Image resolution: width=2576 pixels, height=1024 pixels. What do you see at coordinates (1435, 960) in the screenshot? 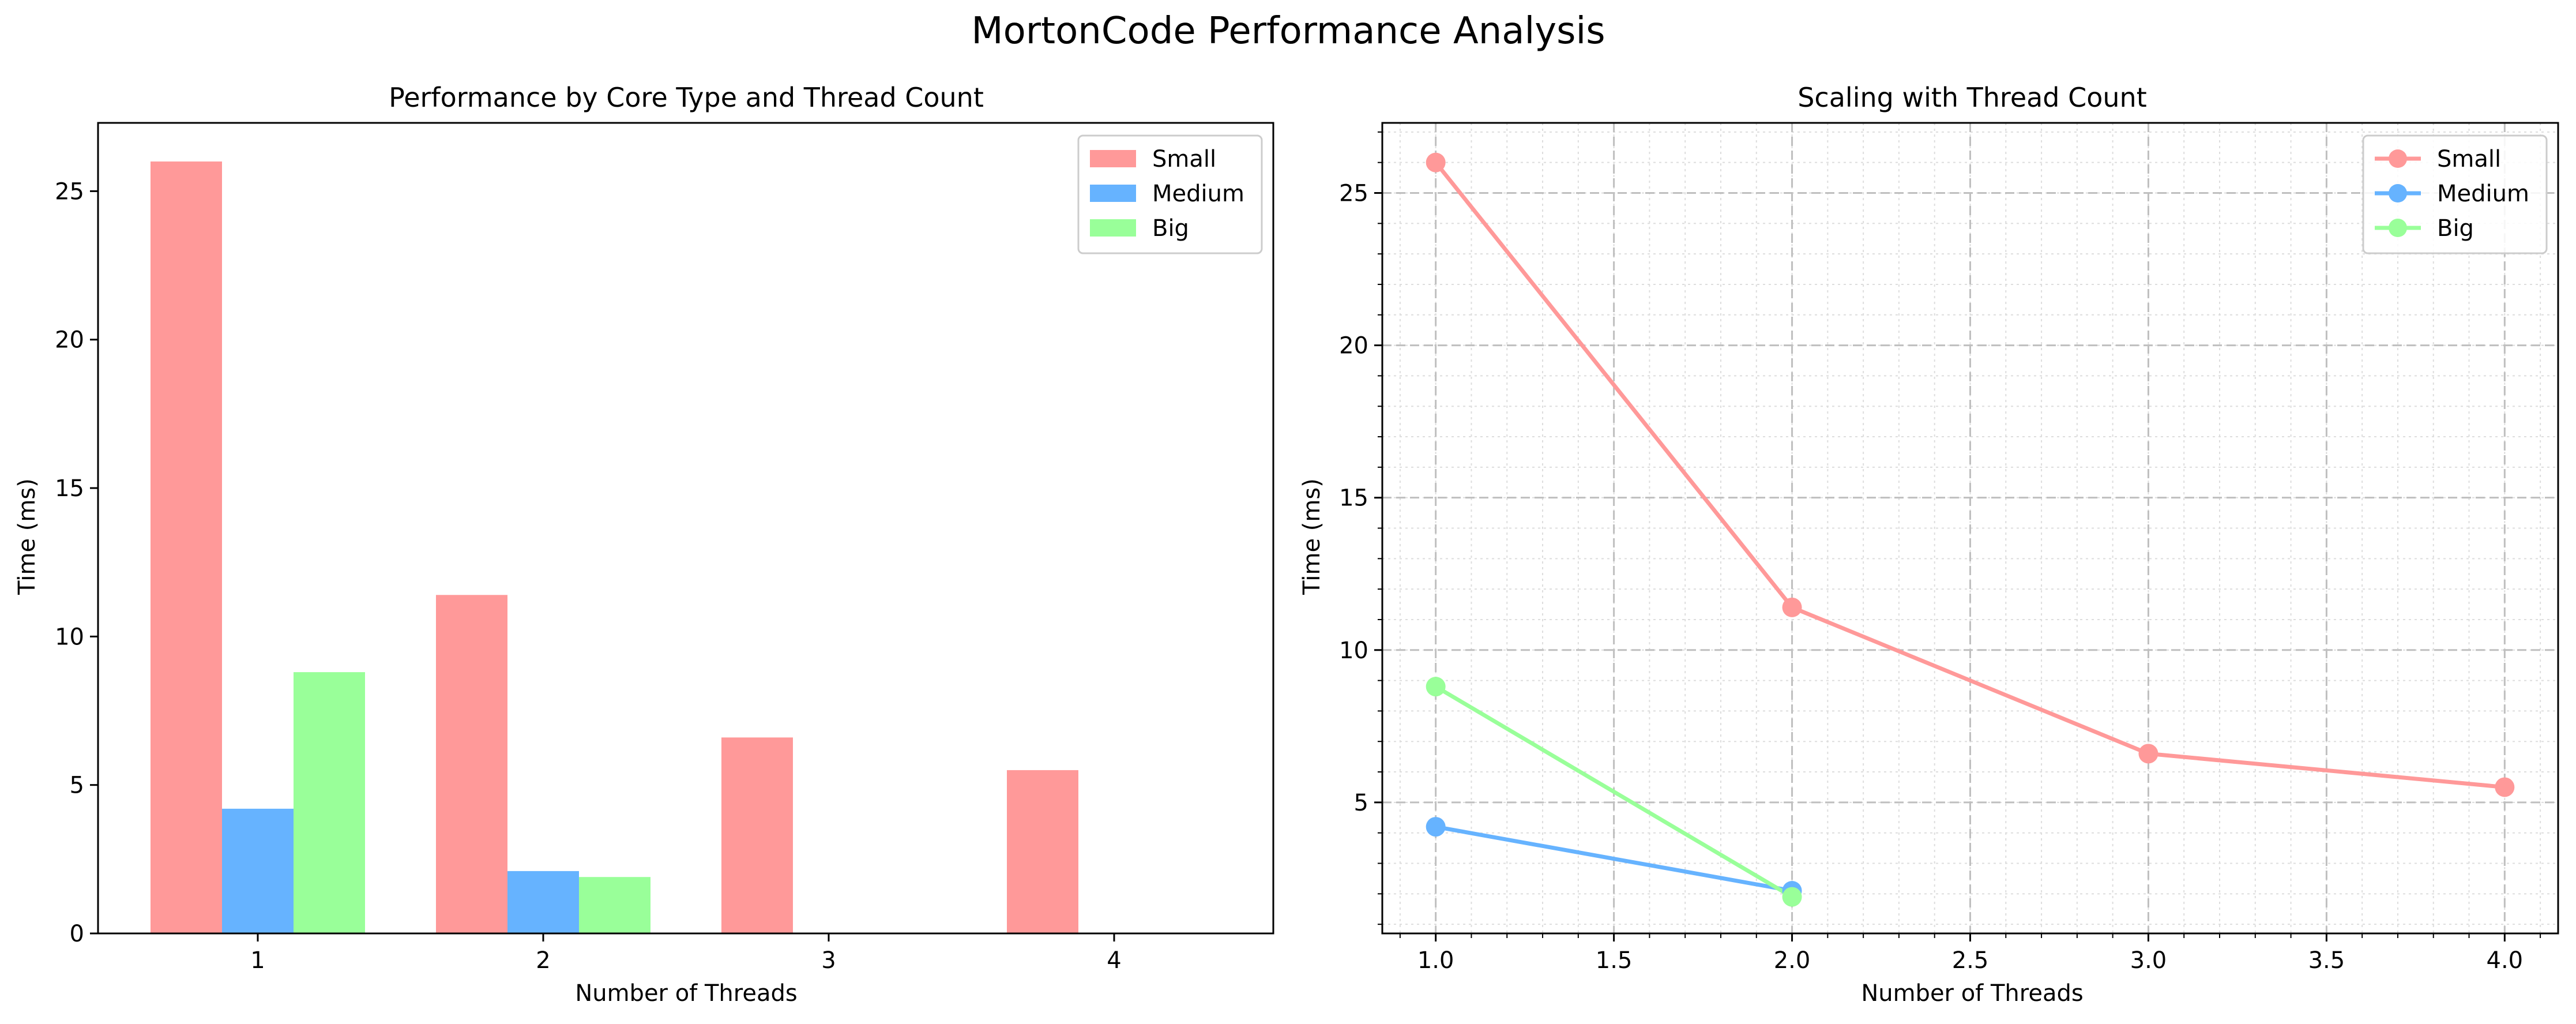
I see `line-xtick-label: 1.0` at bounding box center [1435, 960].